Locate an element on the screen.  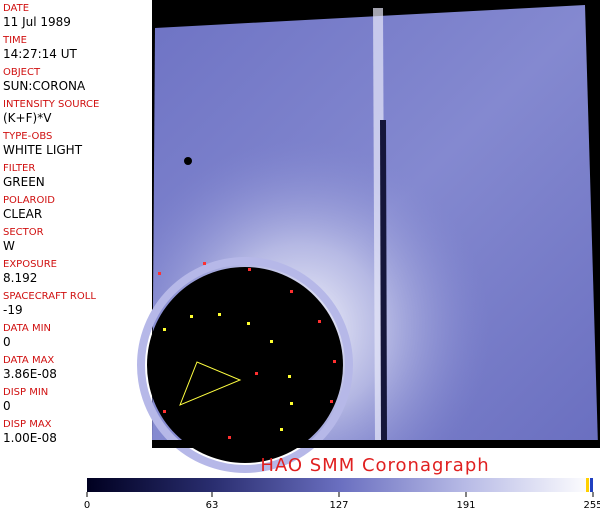
field-value: -19 is located at coordinates (13, 310).